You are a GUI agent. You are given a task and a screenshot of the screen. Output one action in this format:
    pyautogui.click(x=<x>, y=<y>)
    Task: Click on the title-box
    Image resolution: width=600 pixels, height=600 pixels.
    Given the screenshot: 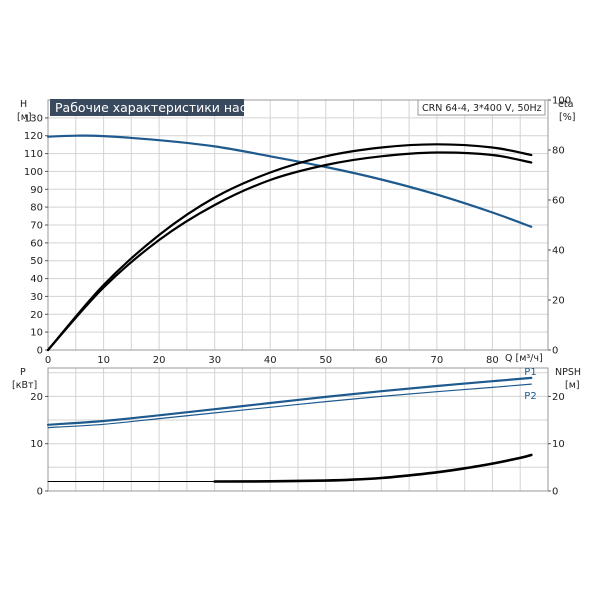 What is the action you would take?
    pyautogui.click(x=147, y=107)
    